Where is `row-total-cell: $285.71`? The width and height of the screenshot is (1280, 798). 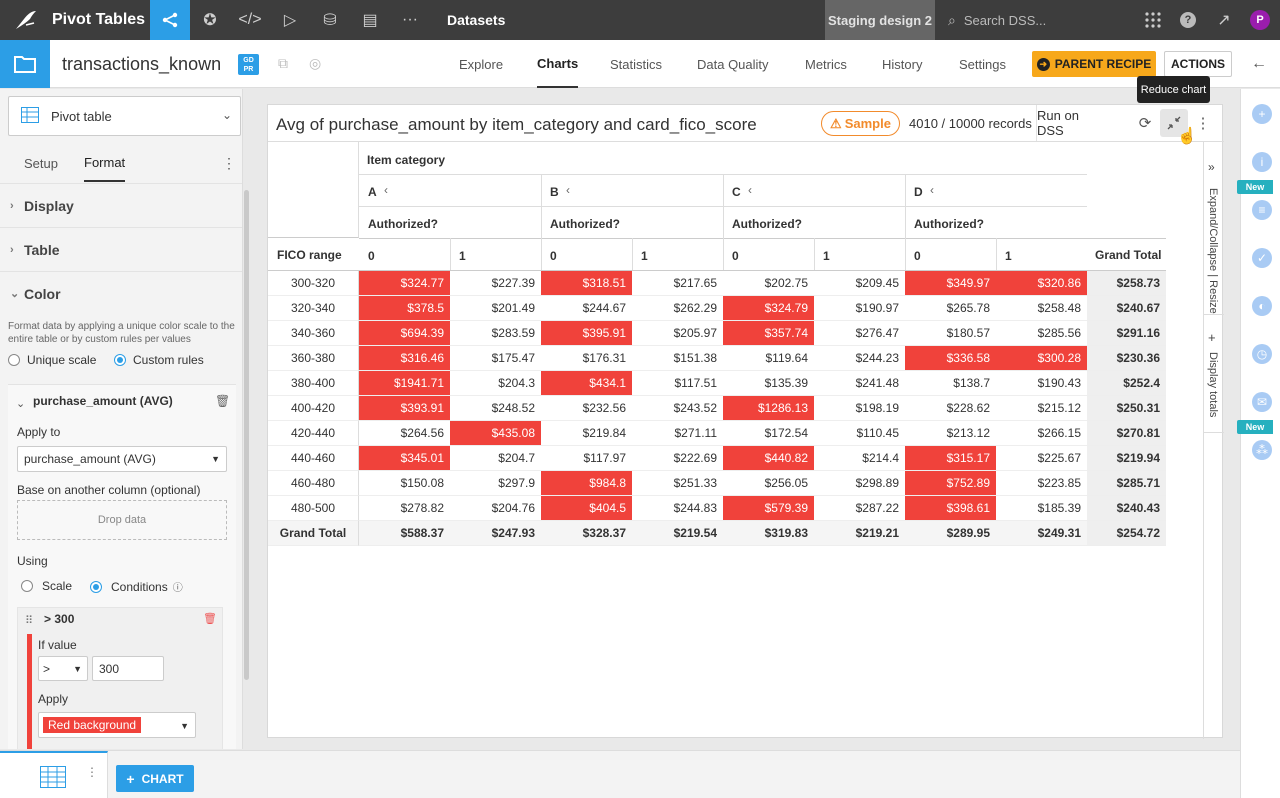 row-total-cell: $285.71 is located at coordinates (1126, 483).